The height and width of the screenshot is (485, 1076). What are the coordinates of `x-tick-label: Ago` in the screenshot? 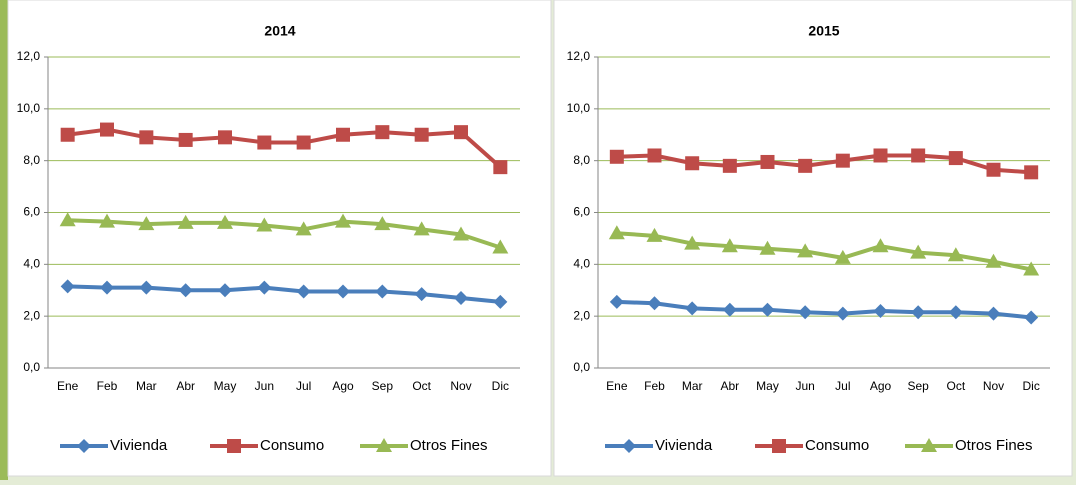 It's located at (881, 386).